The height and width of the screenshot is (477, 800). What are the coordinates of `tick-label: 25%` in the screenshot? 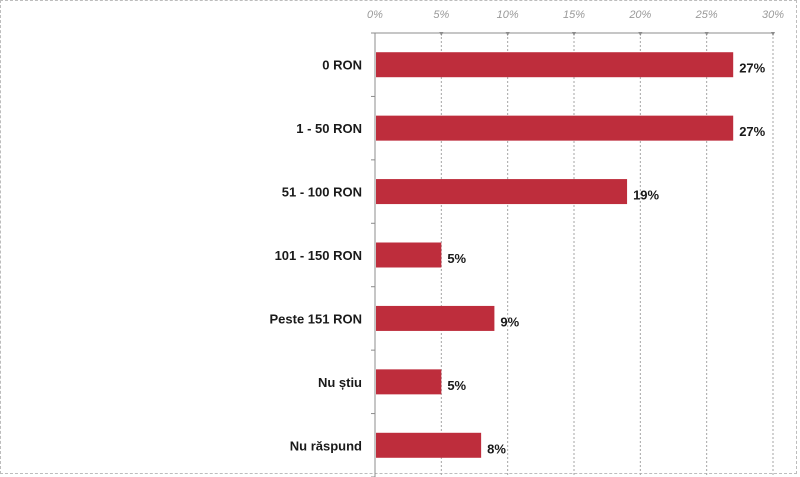 It's located at (706, 15).